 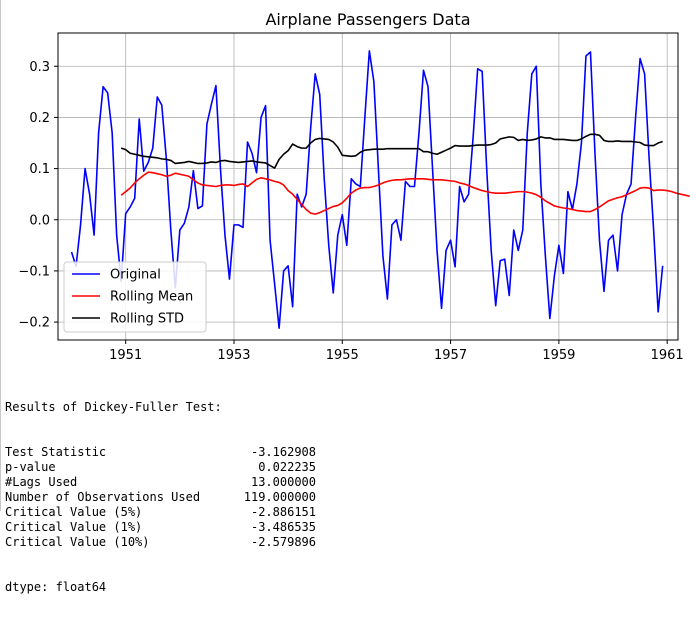 What do you see at coordinates (405, 193) in the screenshot?
I see `series-line-rolling-mean` at bounding box center [405, 193].